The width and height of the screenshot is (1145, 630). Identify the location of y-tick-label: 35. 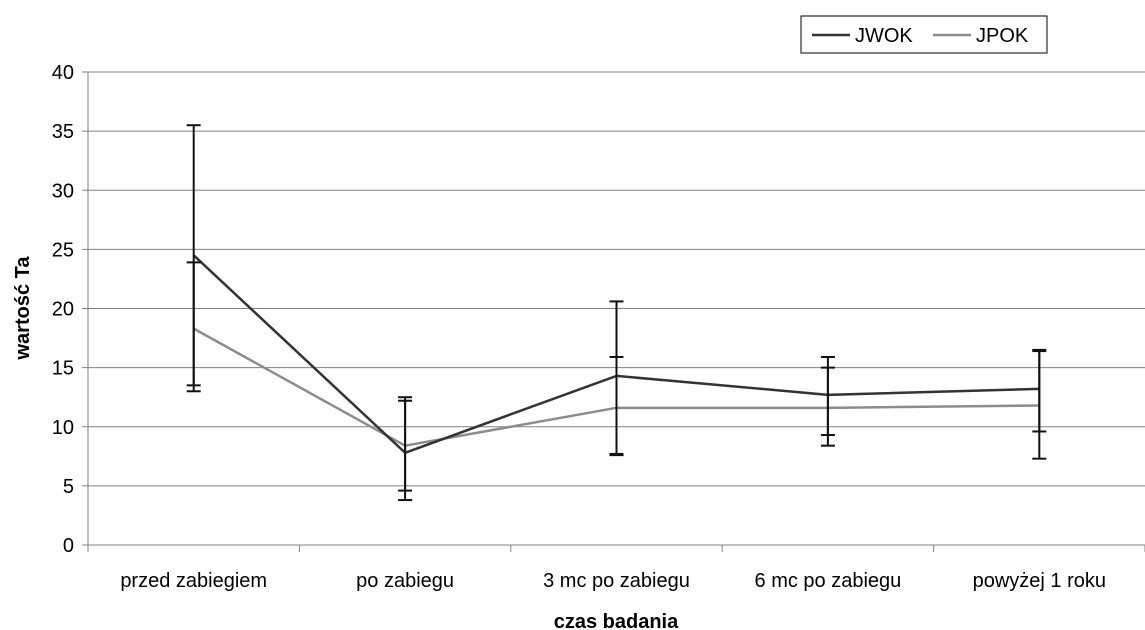
(63, 132).